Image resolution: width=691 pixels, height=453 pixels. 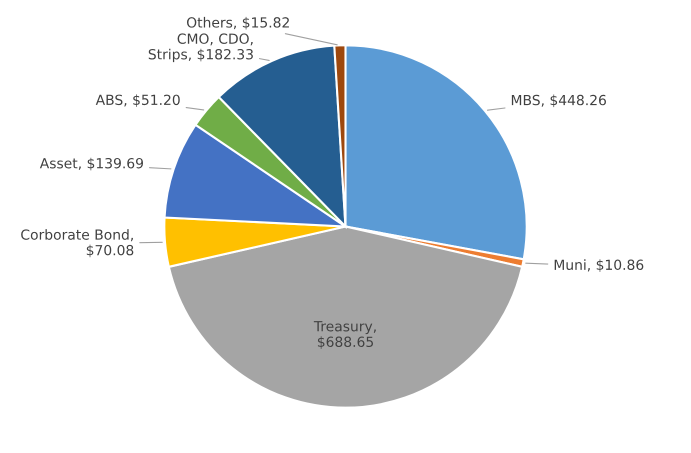 I want to click on slice-label: Asset, $139.69, so click(x=91, y=164).